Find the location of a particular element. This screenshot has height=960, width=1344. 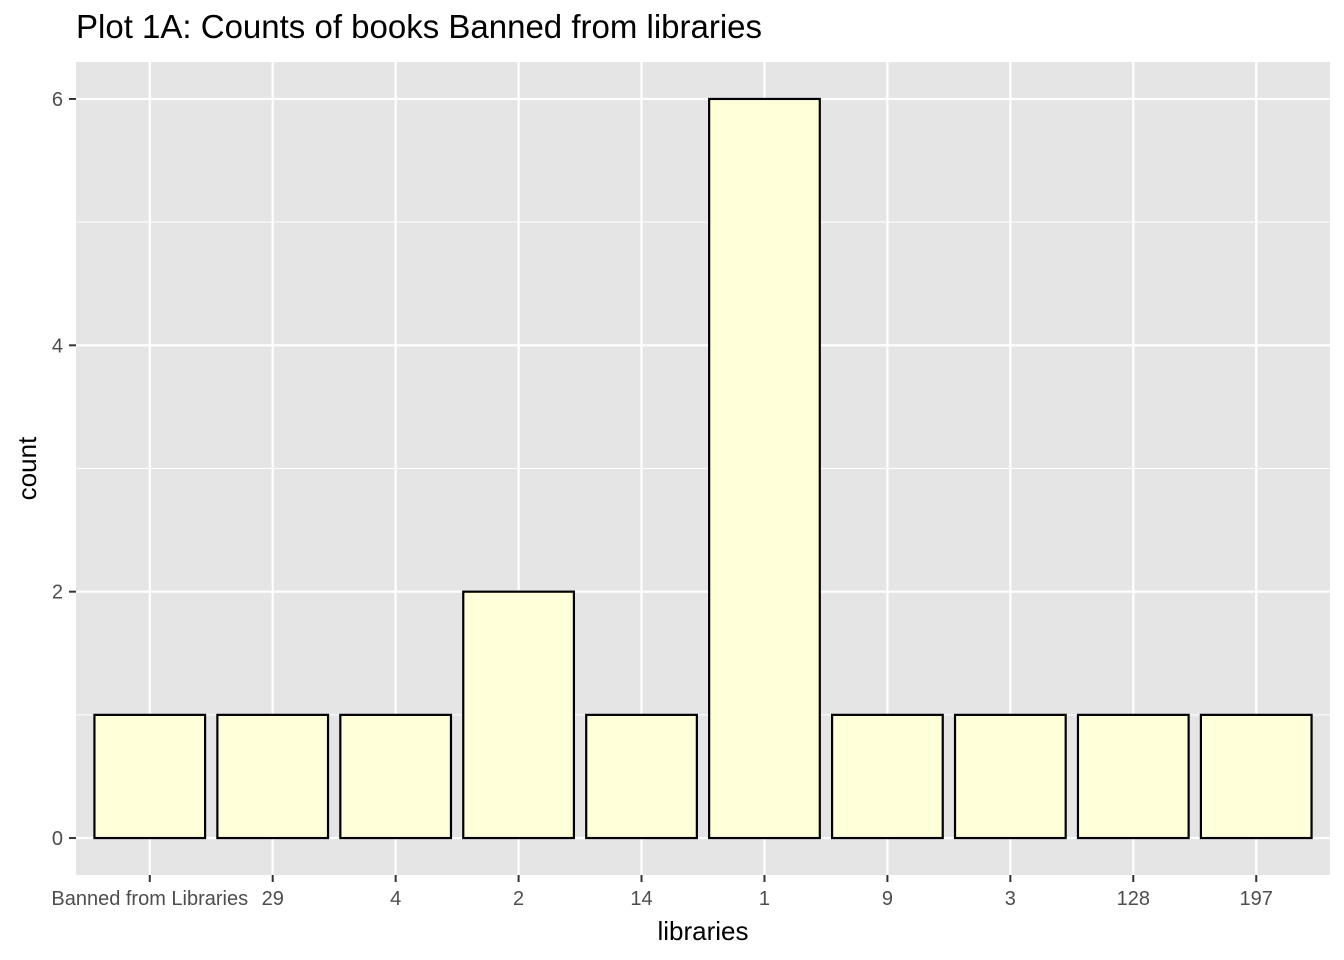

x-tick-label: 9 is located at coordinates (887, 899).